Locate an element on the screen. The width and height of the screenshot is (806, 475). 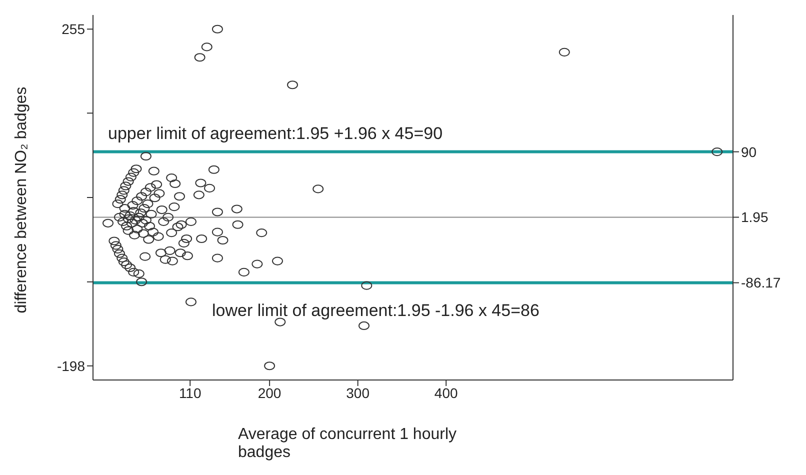
x-tick-label: 200 is located at coordinates (270, 392).